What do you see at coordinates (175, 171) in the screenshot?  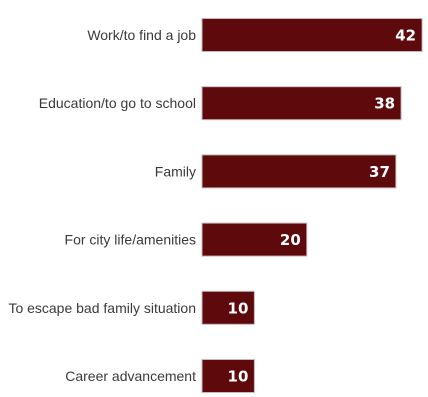 I see `category-label-2: Family` at bounding box center [175, 171].